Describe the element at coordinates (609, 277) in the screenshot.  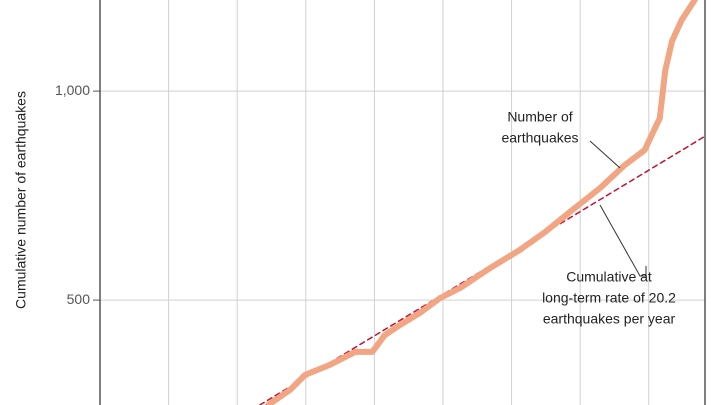
I see `annotation-line: Cumulative at` at that location.